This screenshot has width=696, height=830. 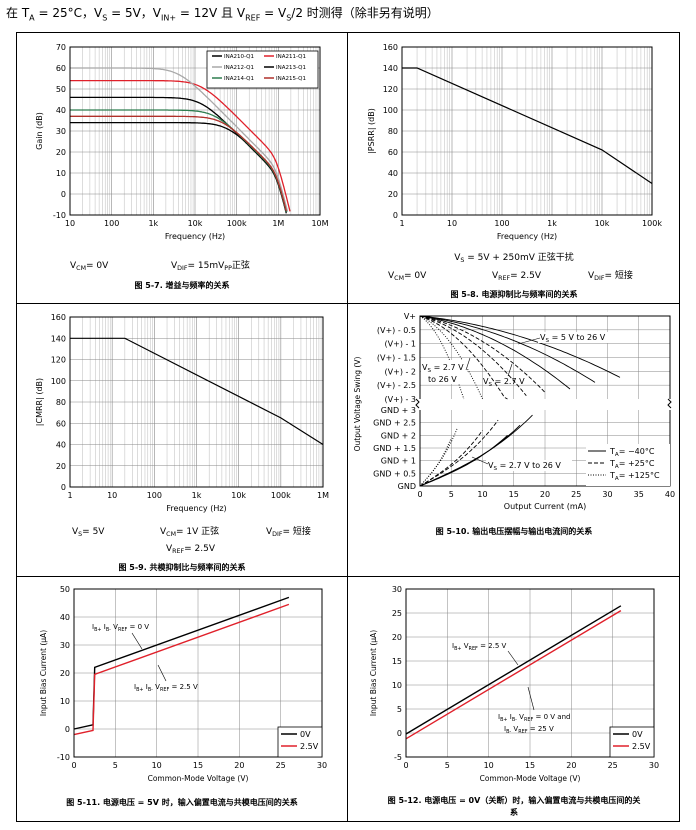 I want to click on y-tick-label: 80, so click(x=393, y=131).